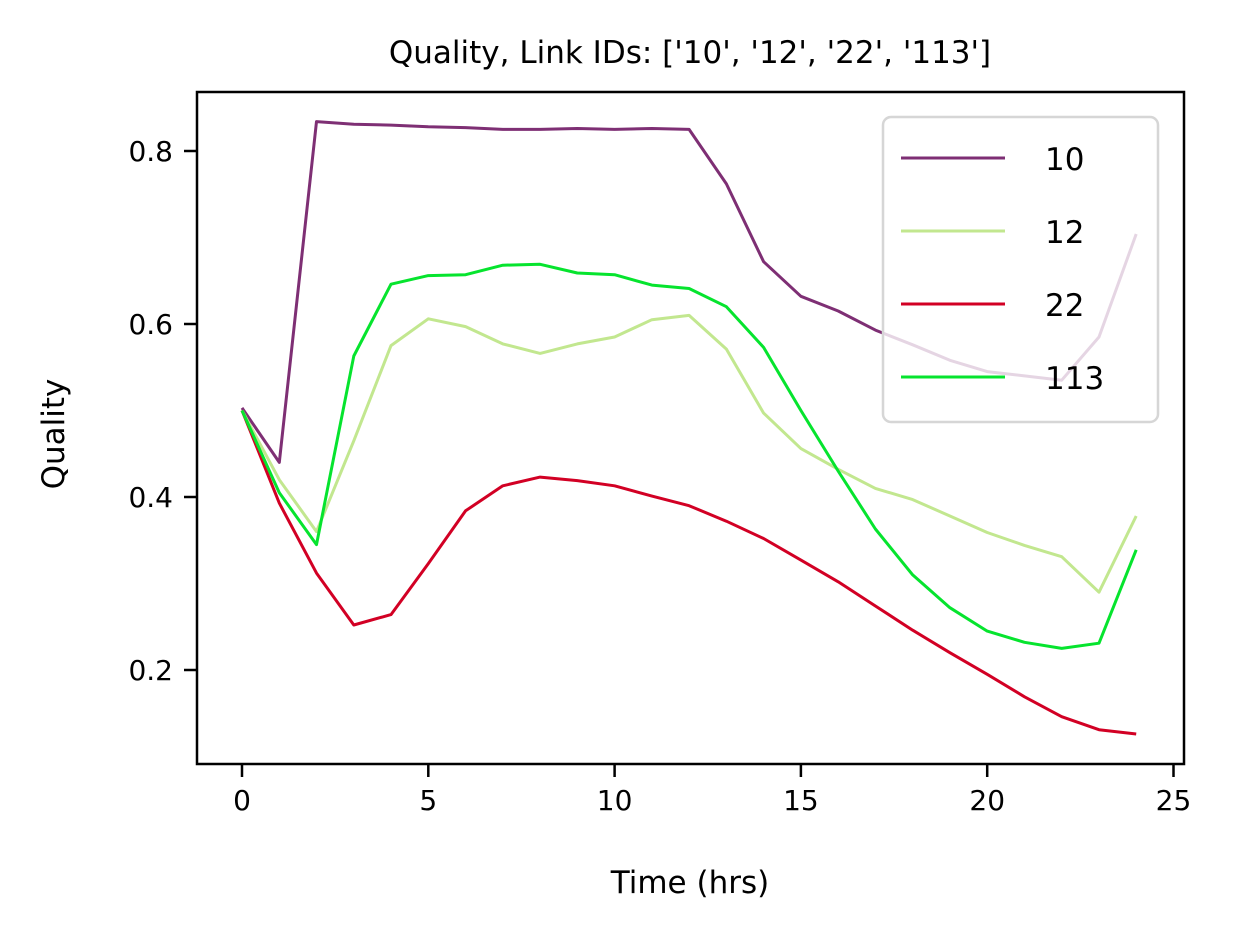  Describe the element at coordinates (428, 800) in the screenshot. I see `x-tick-label: 5` at that location.